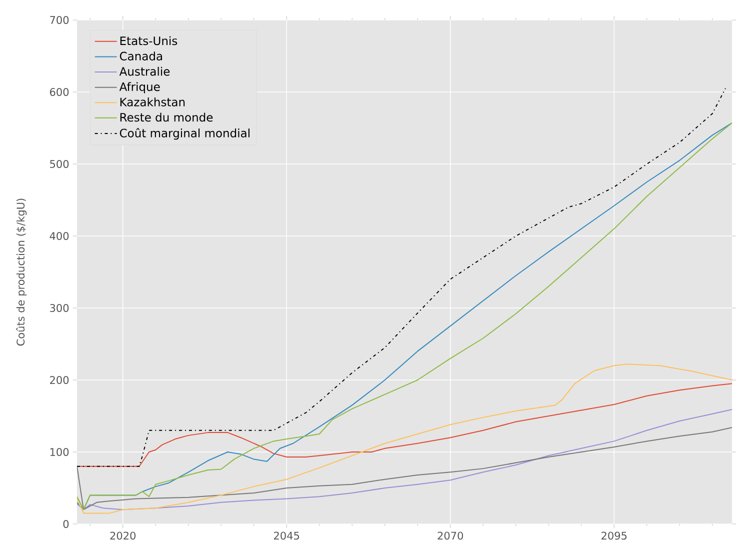  I want to click on y-tick-label: 300, so click(59, 308).